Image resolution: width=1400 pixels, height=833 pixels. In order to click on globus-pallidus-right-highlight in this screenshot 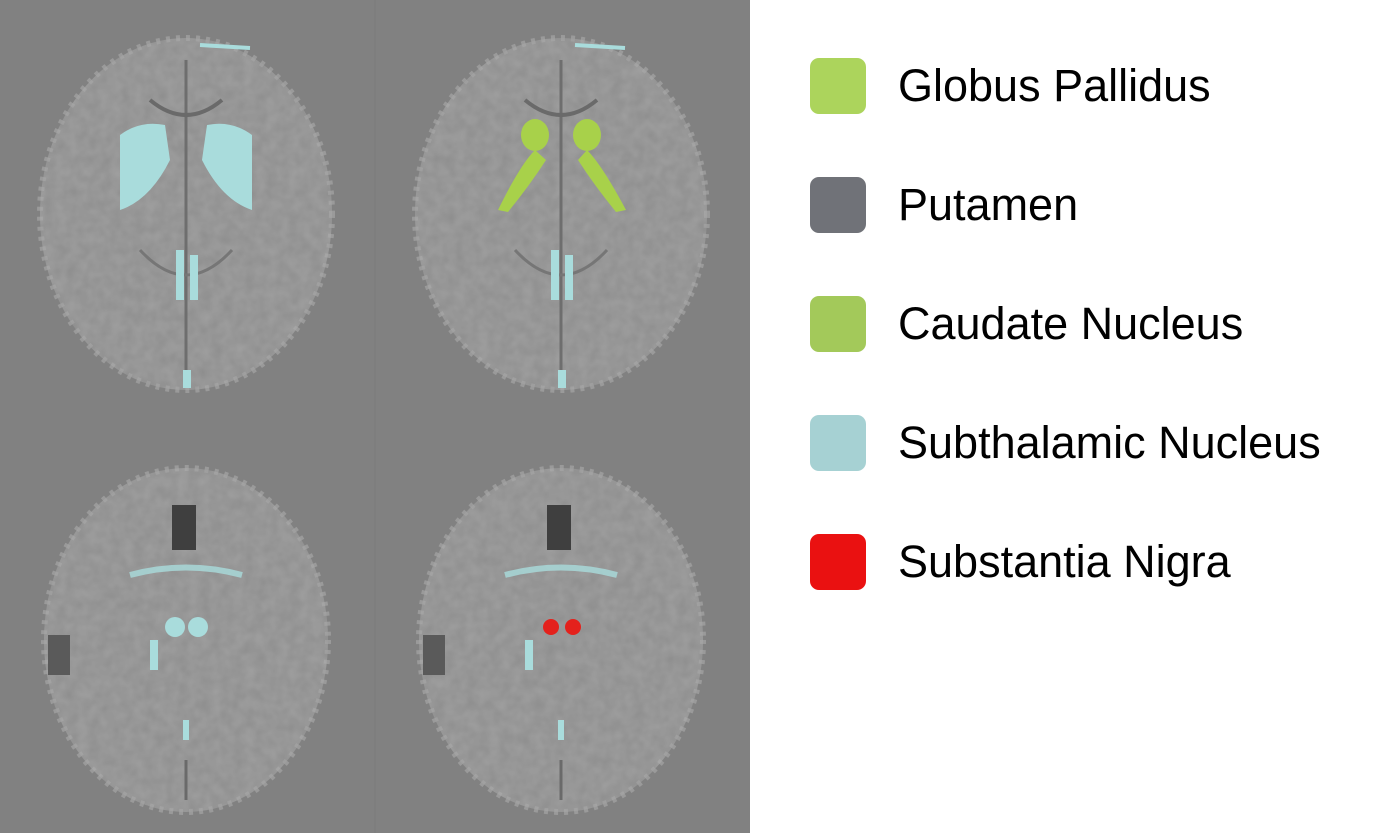, I will do `click(587, 135)`.